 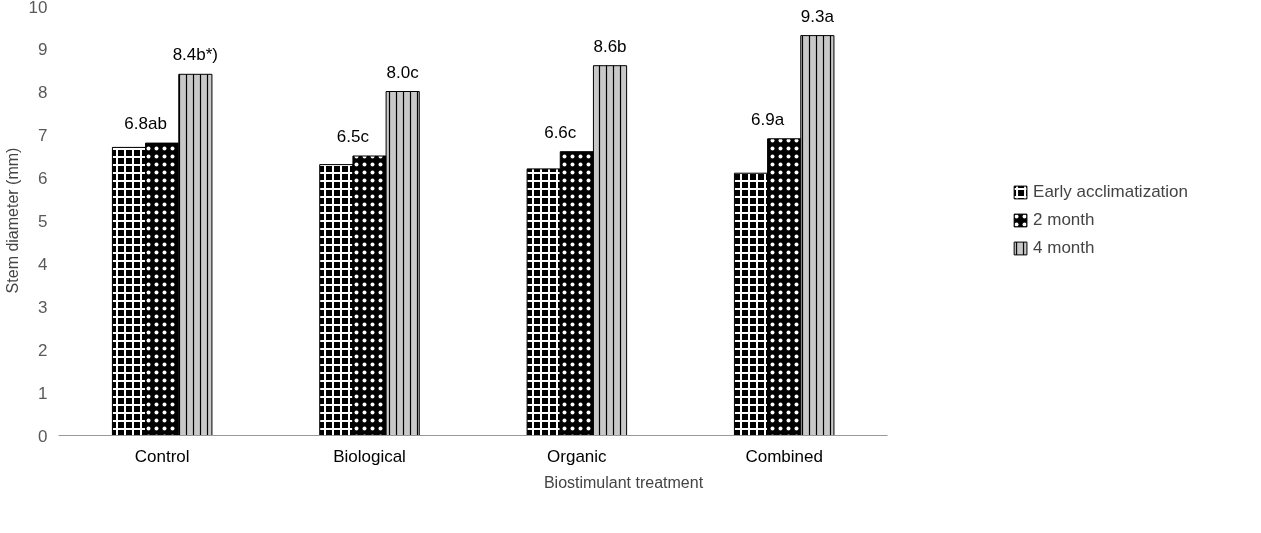 I want to click on y-axis-title: Stem diameter (mm), so click(x=12, y=220).